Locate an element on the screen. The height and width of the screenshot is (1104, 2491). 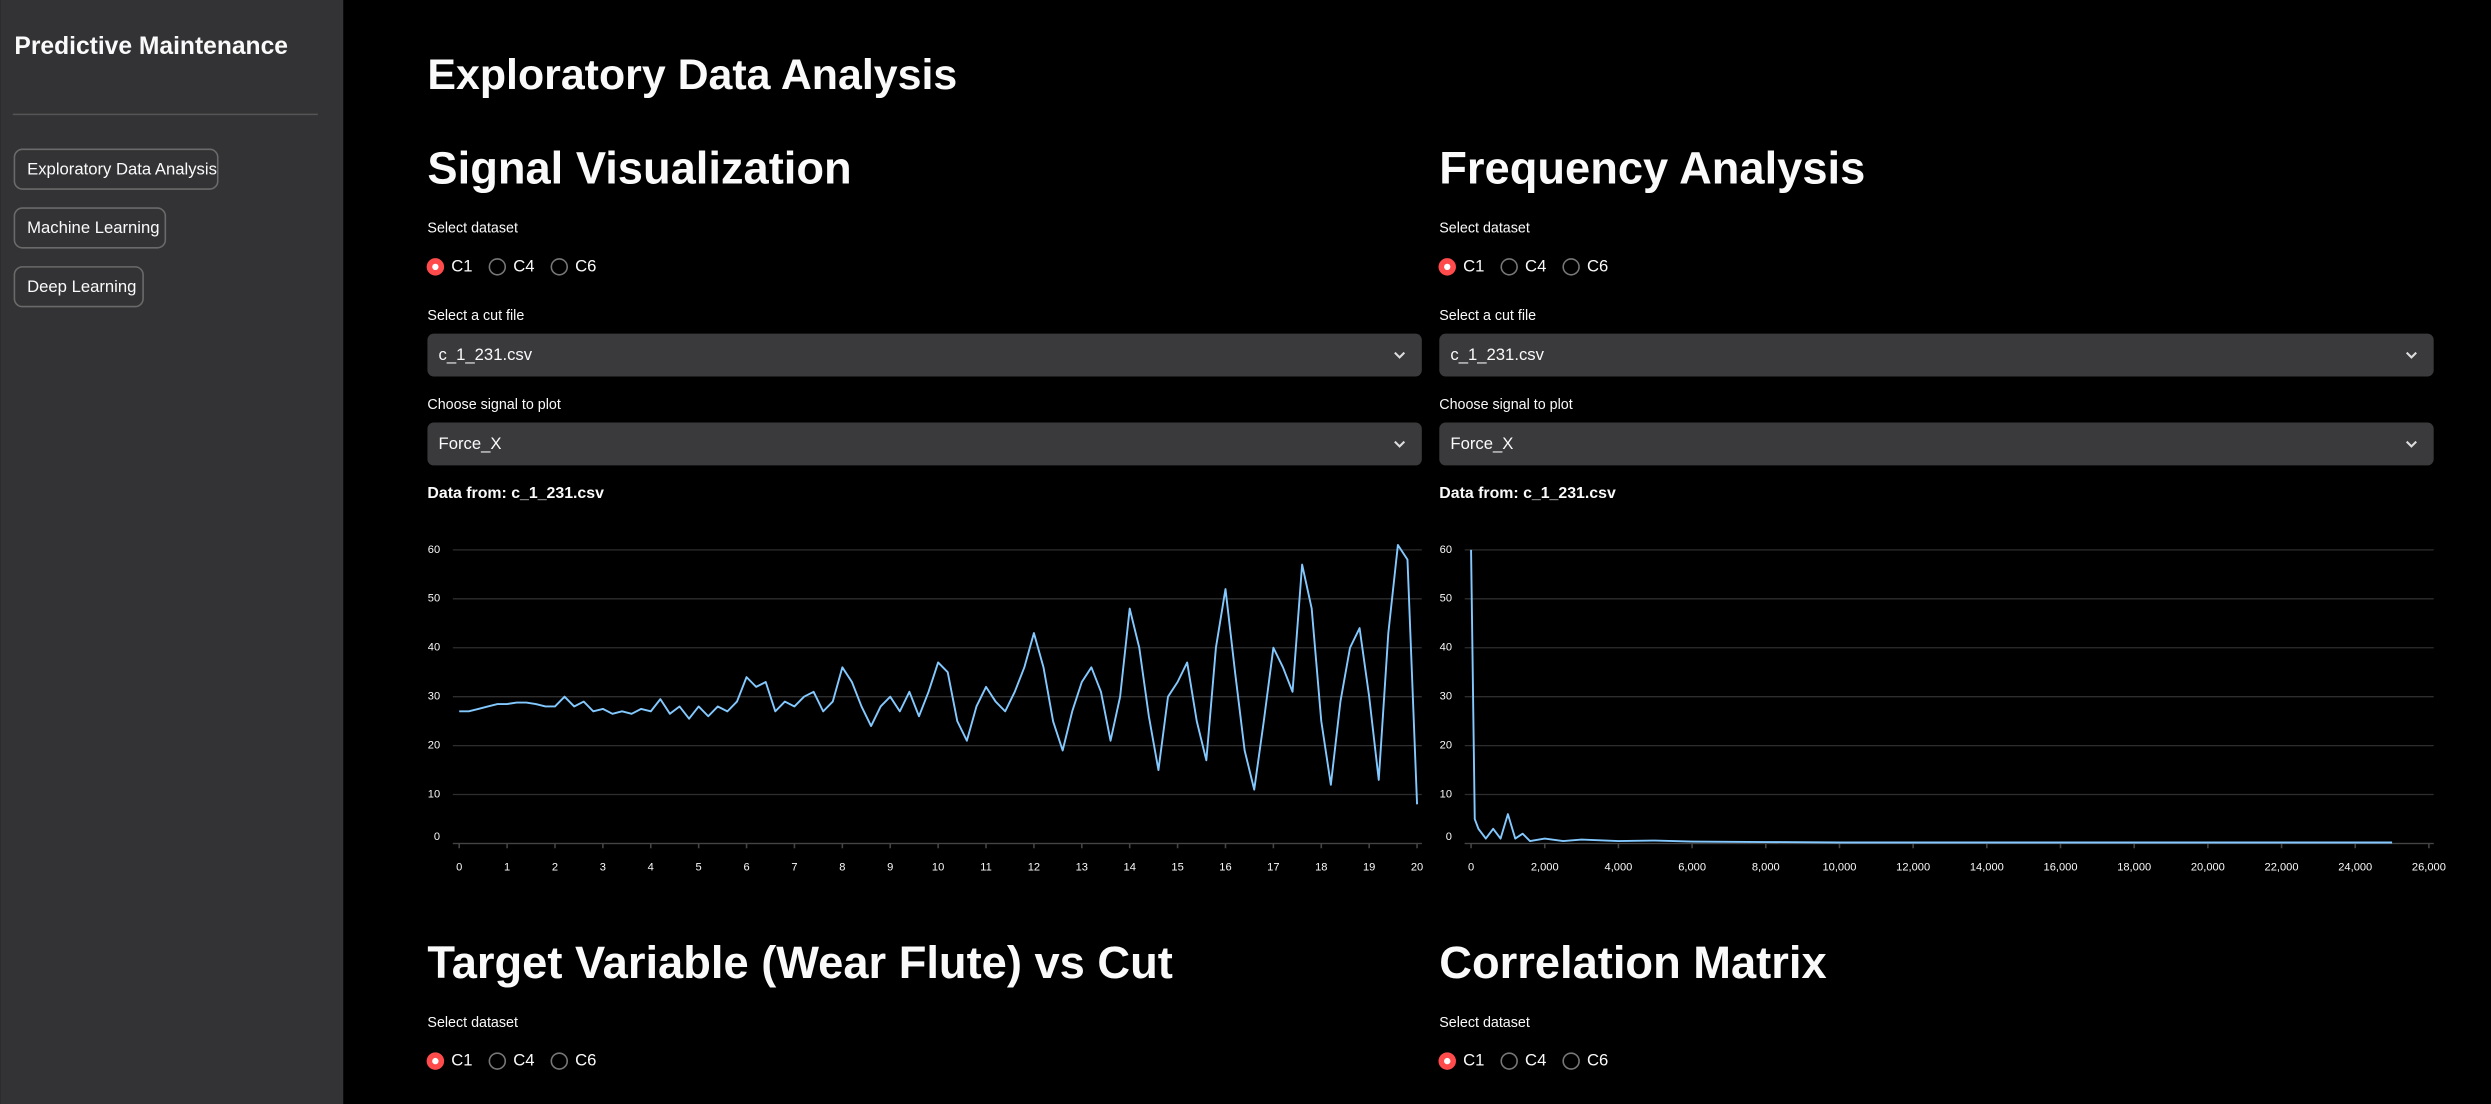
x-tick-label: 19 is located at coordinates (1369, 867).